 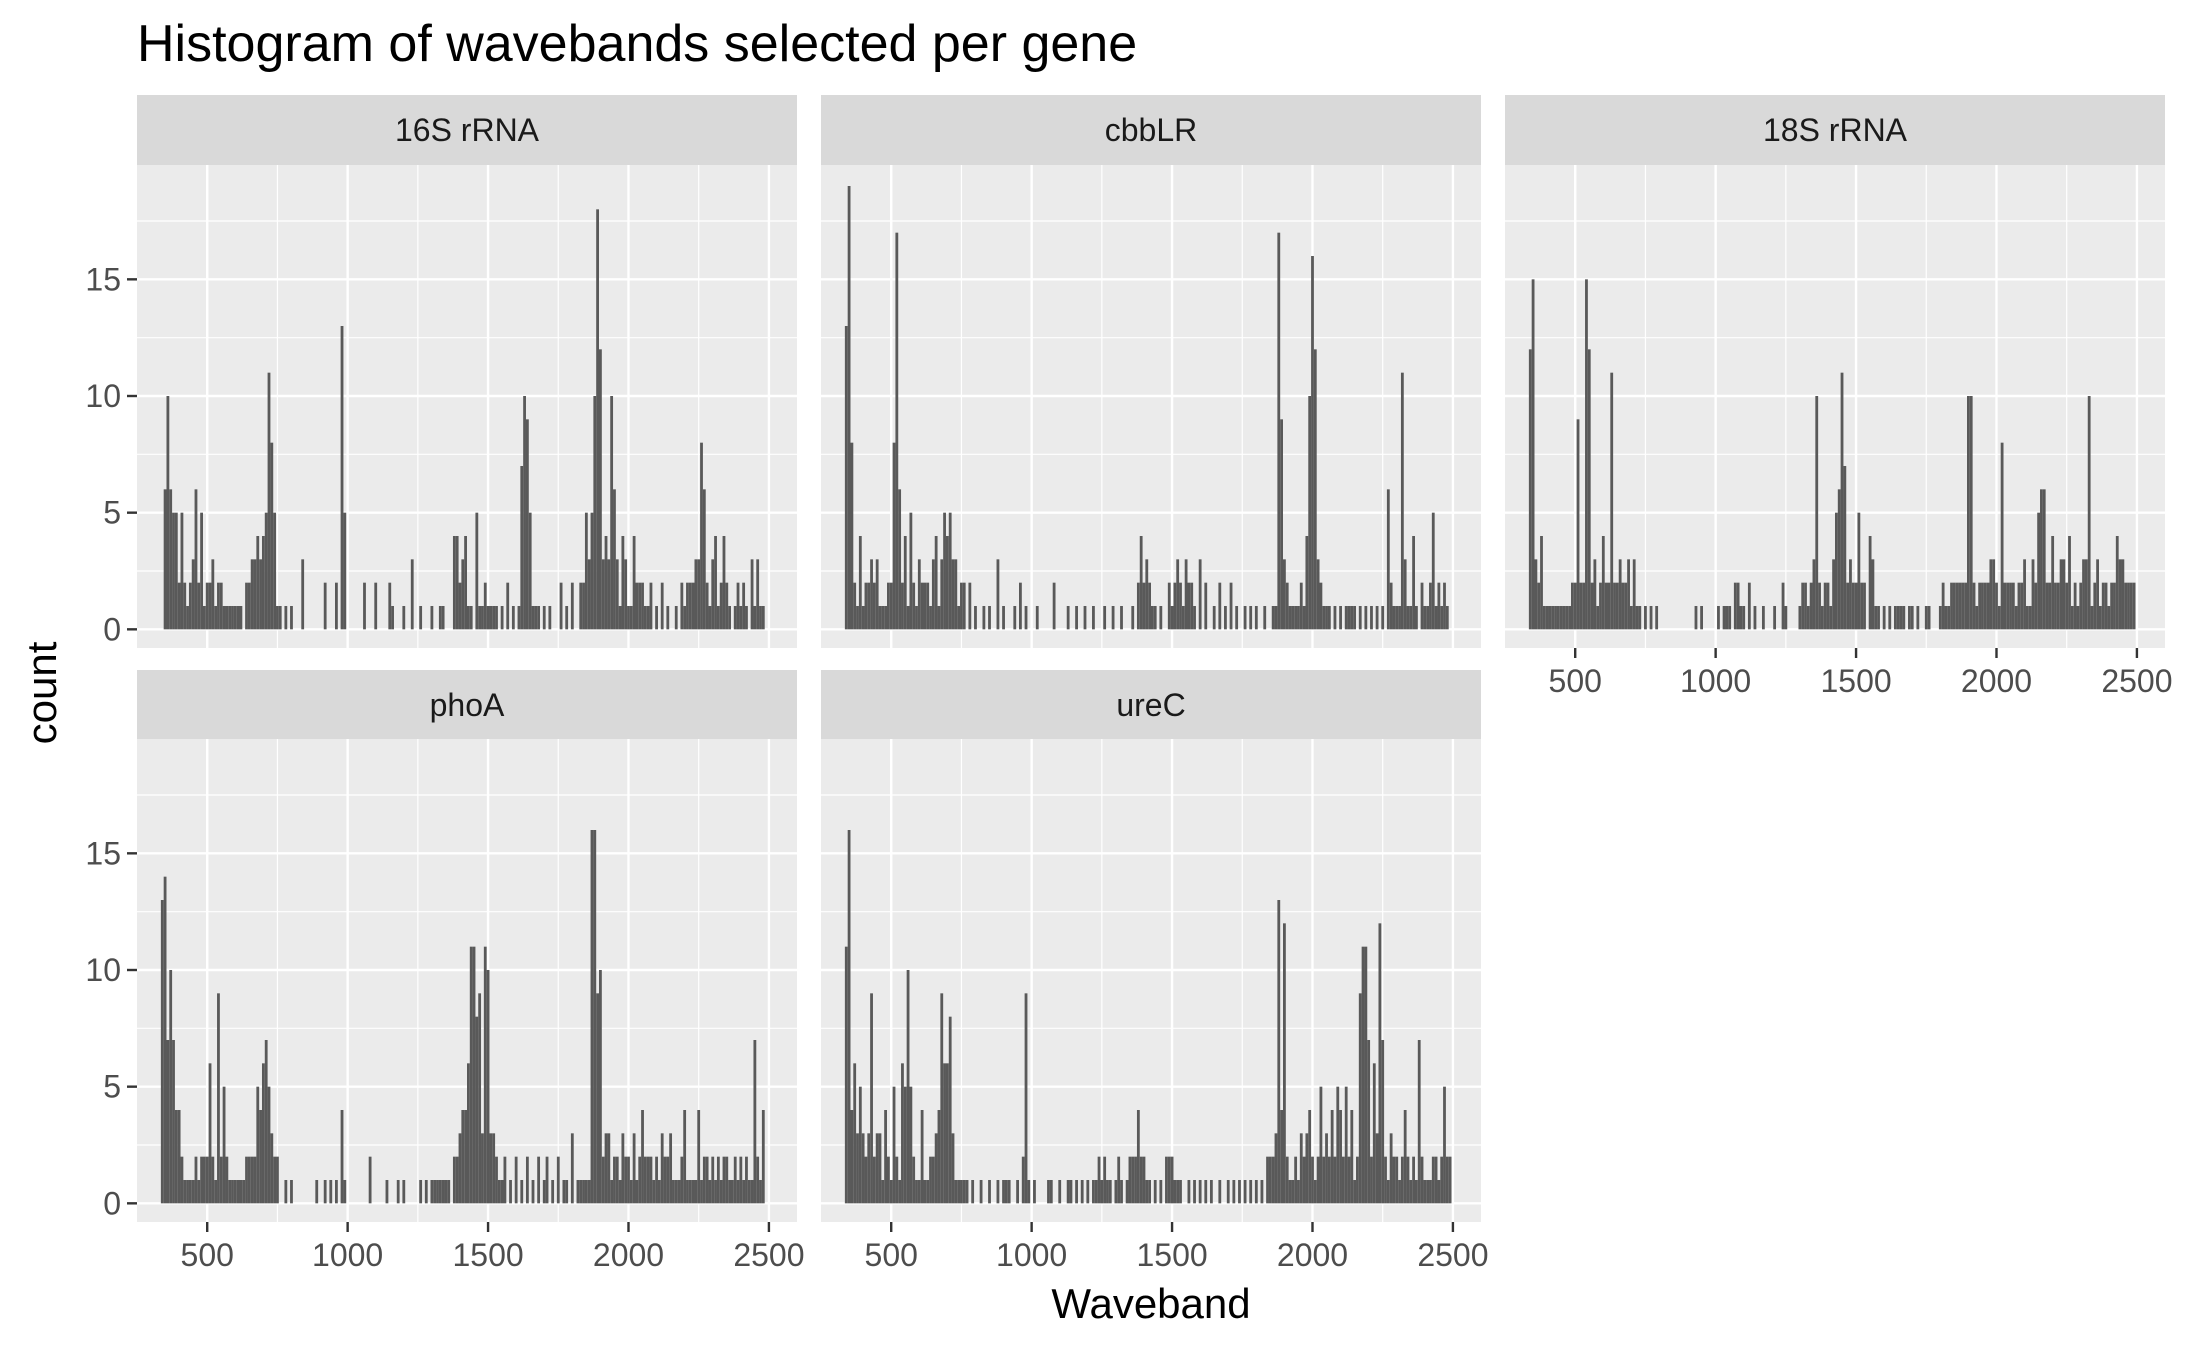 What do you see at coordinates (1855, 681) in the screenshot?
I see `x-tick-label: 1500` at bounding box center [1855, 681].